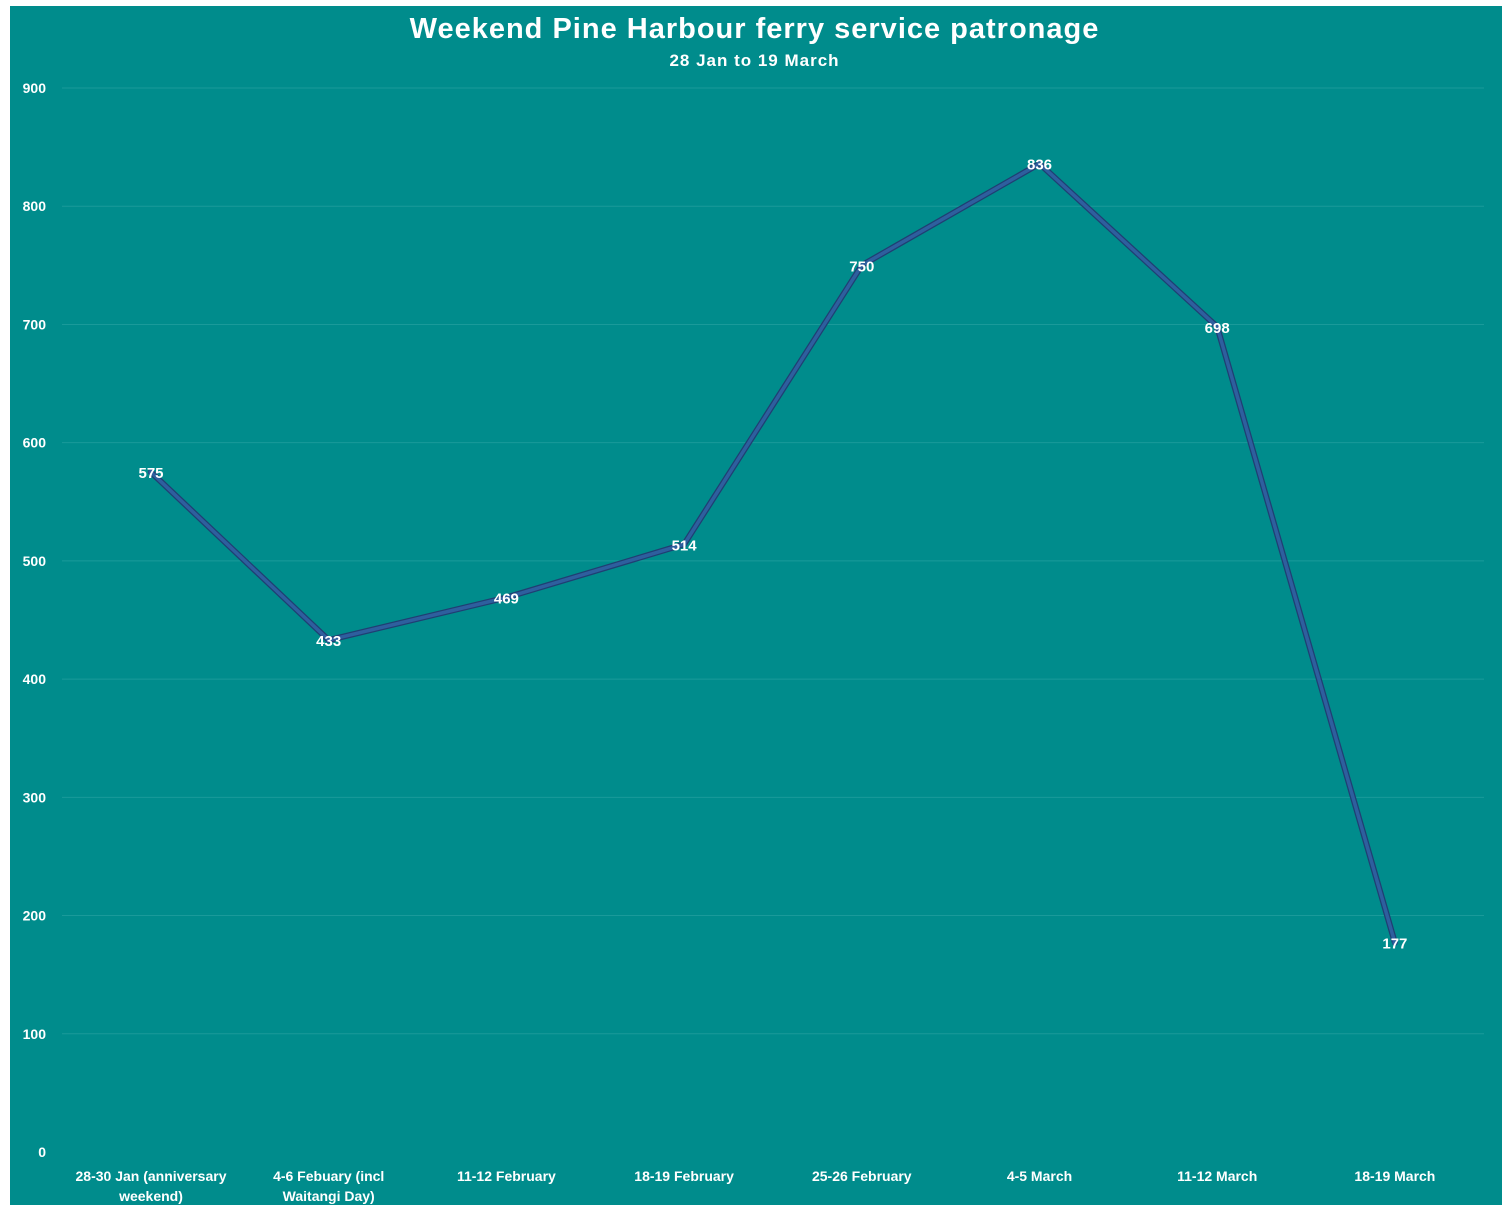 The width and height of the screenshot is (1509, 1207). What do you see at coordinates (1217, 1176) in the screenshot?
I see `x-tick-label: 11-12 March` at bounding box center [1217, 1176].